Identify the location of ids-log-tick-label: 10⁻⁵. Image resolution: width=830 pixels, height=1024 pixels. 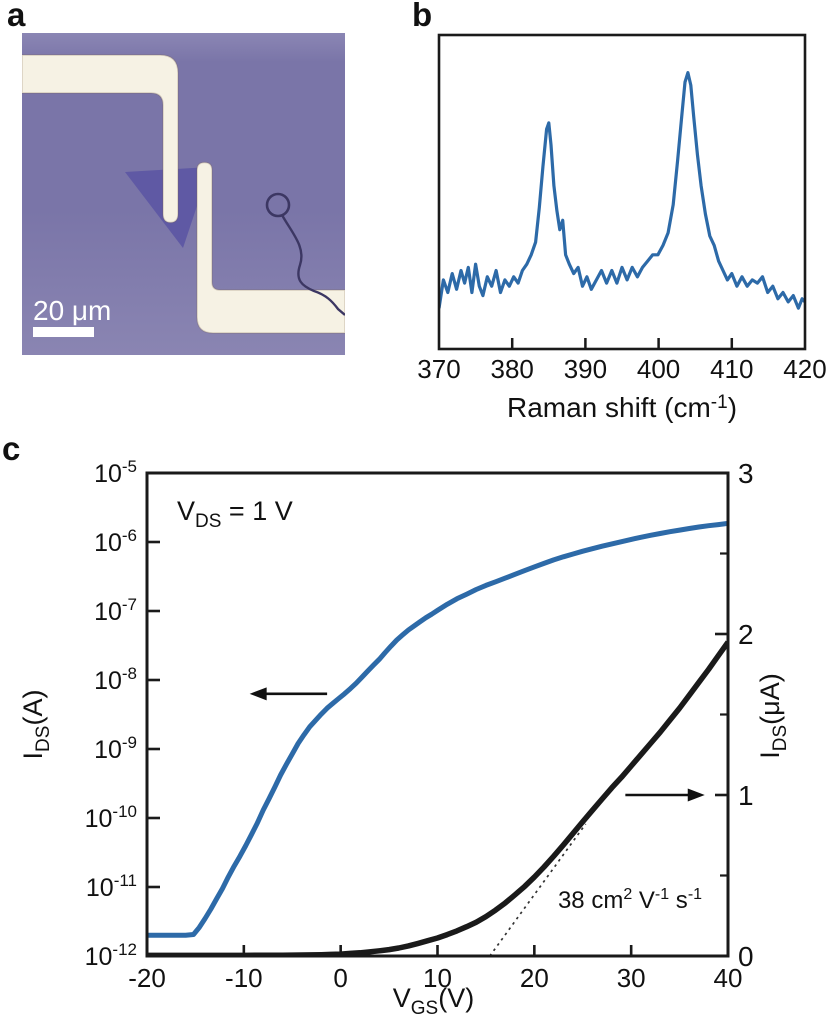
(115, 472).